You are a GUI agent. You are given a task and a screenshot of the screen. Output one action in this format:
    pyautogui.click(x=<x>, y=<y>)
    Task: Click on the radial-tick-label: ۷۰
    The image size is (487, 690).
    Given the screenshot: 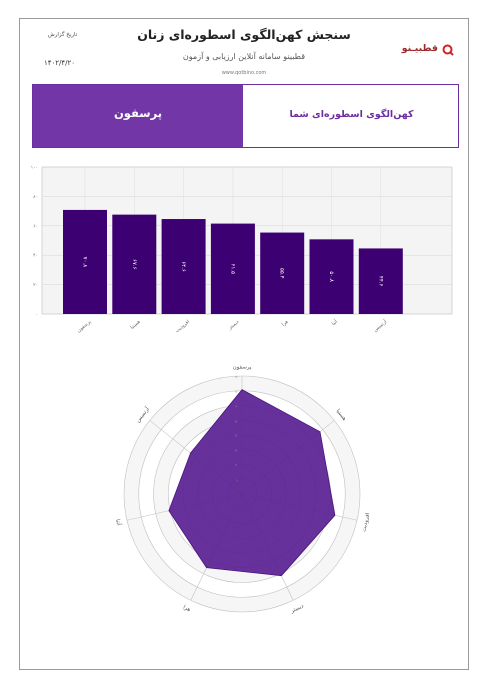 What is the action you would take?
    pyautogui.click(x=237, y=392)
    